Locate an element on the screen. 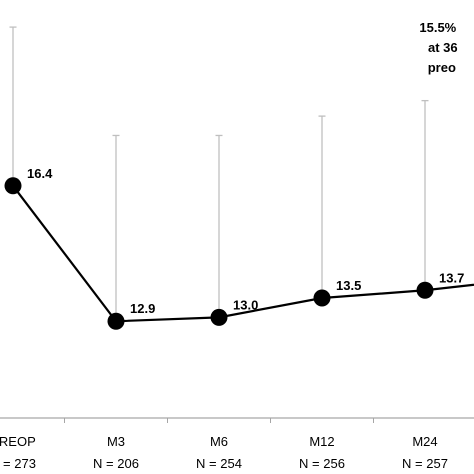 The image size is (474, 474). data-label: 16.4 is located at coordinates (40, 173).